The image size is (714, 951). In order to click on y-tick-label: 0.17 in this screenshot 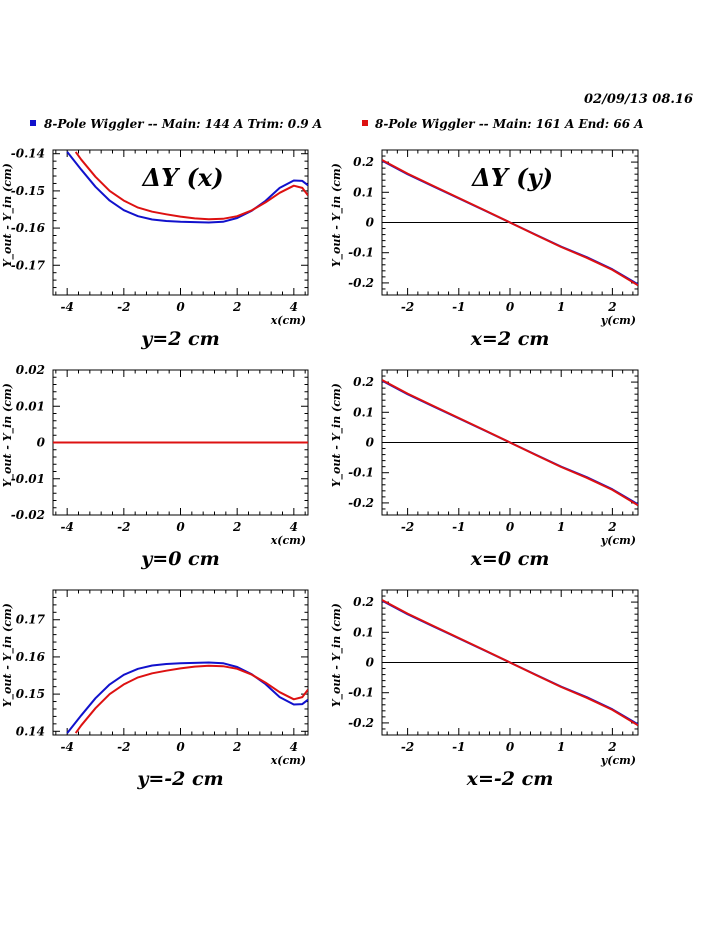, I will do `click(31, 620)`.